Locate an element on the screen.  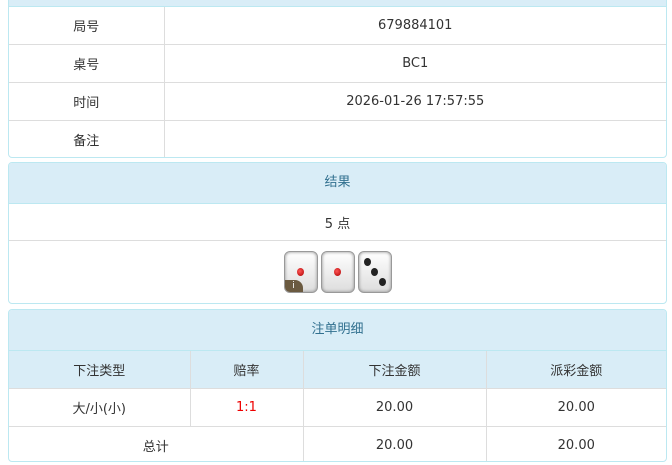
value: 2026-01-26 17:57:55 is located at coordinates (414, 101).